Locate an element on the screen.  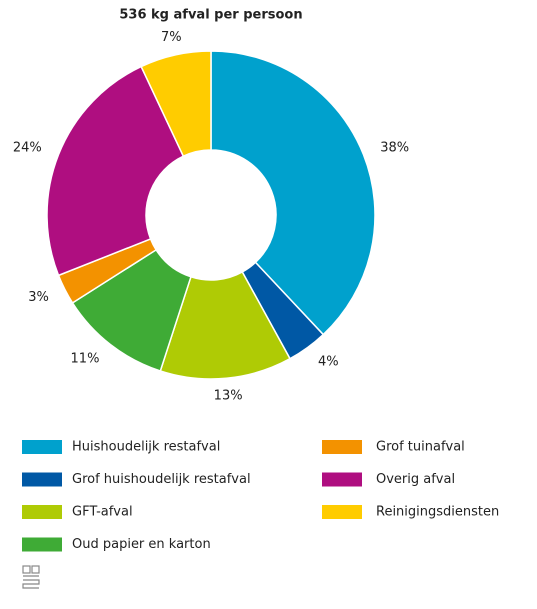
legend-label: Grof huishoudelijk restafval is located at coordinates (161, 479).